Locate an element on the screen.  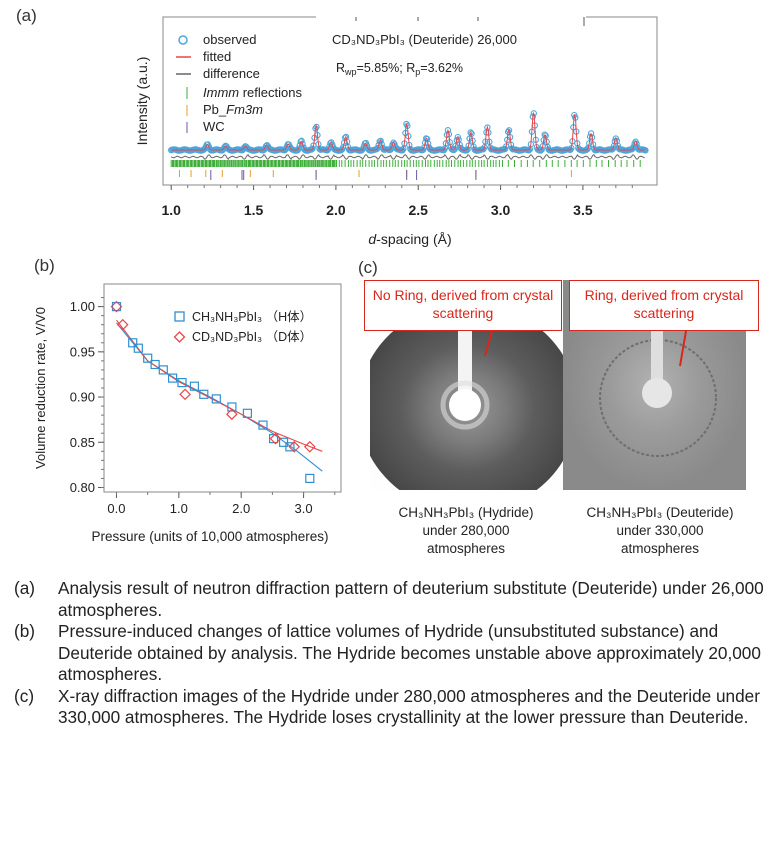
fitted-curve is located at coordinates (408, 131).